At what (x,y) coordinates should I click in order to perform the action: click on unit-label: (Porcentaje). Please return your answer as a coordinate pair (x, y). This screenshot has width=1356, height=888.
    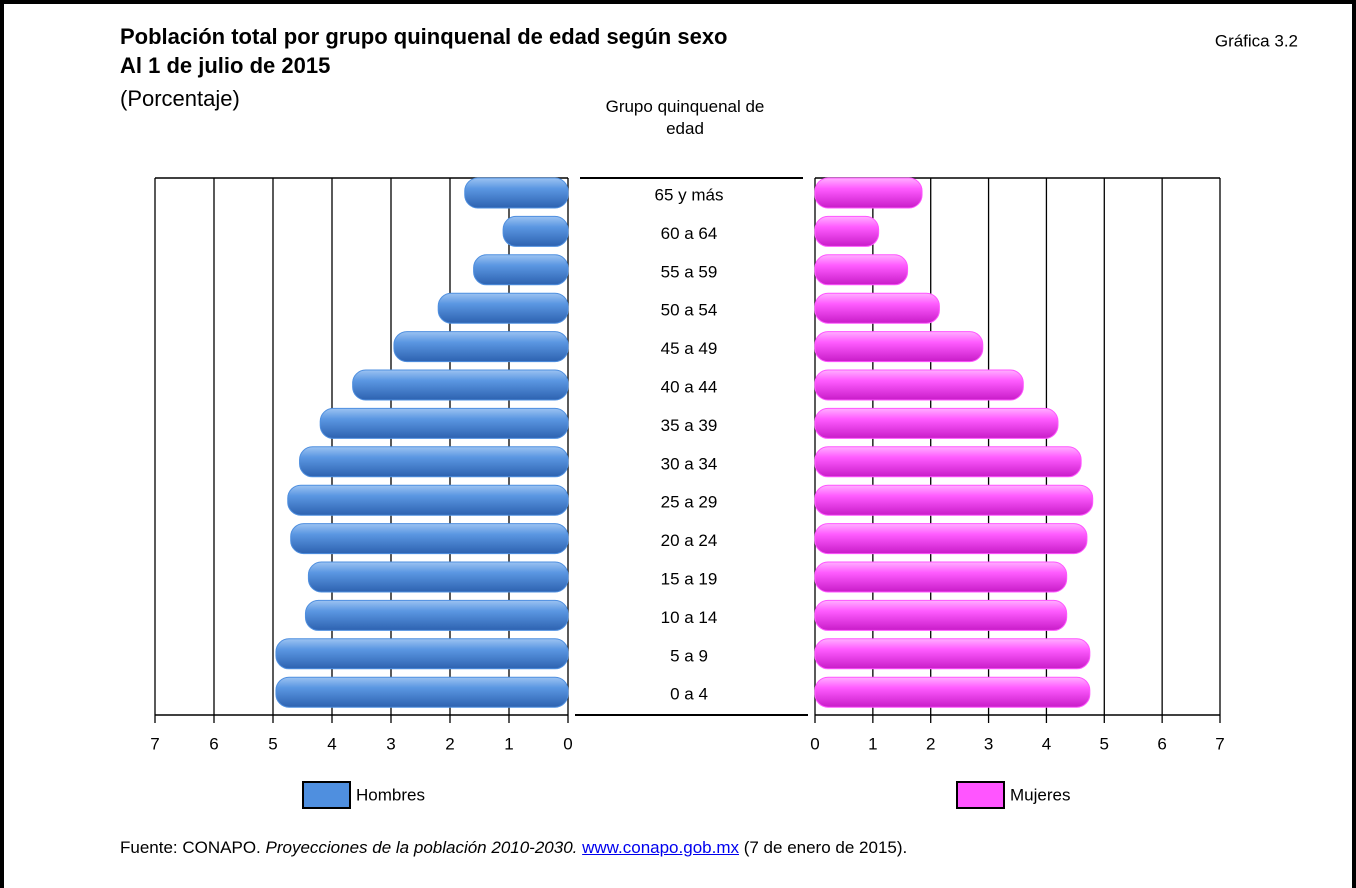
    Looking at the image, I should click on (180, 98).